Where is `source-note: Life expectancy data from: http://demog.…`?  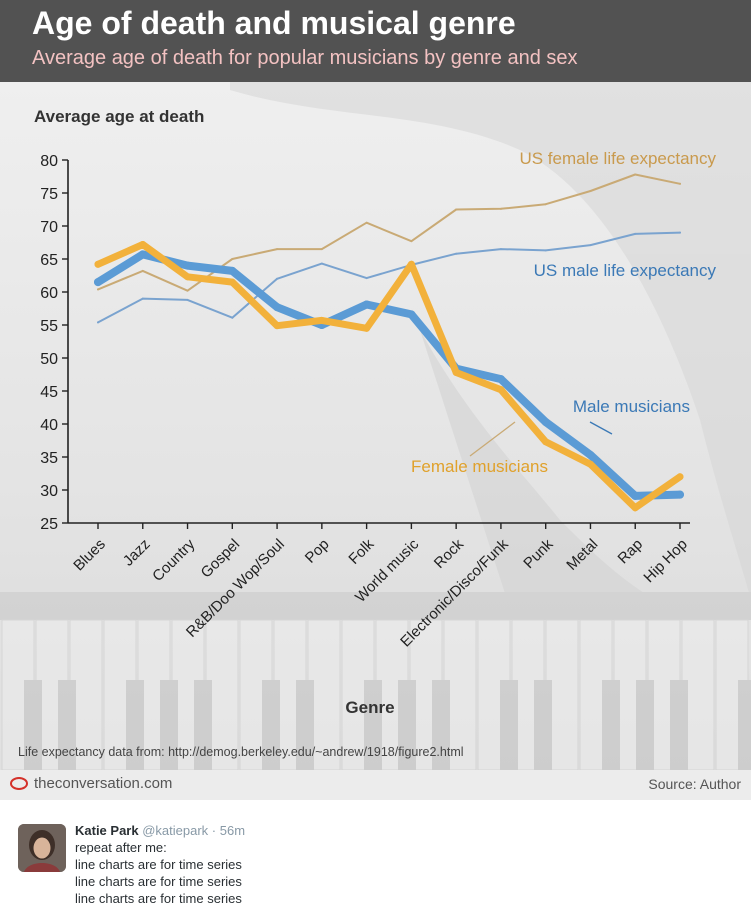 source-note: Life expectancy data from: http://demog.… is located at coordinates (241, 752).